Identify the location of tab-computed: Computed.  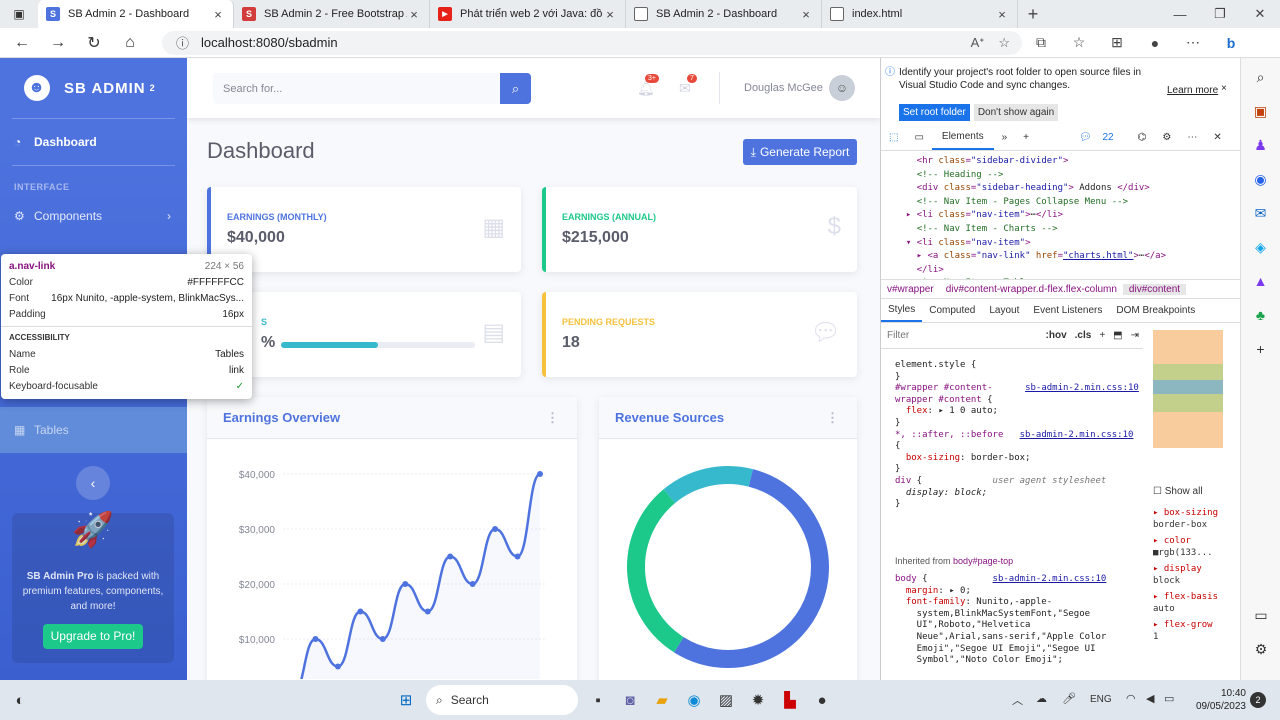
(952, 310).